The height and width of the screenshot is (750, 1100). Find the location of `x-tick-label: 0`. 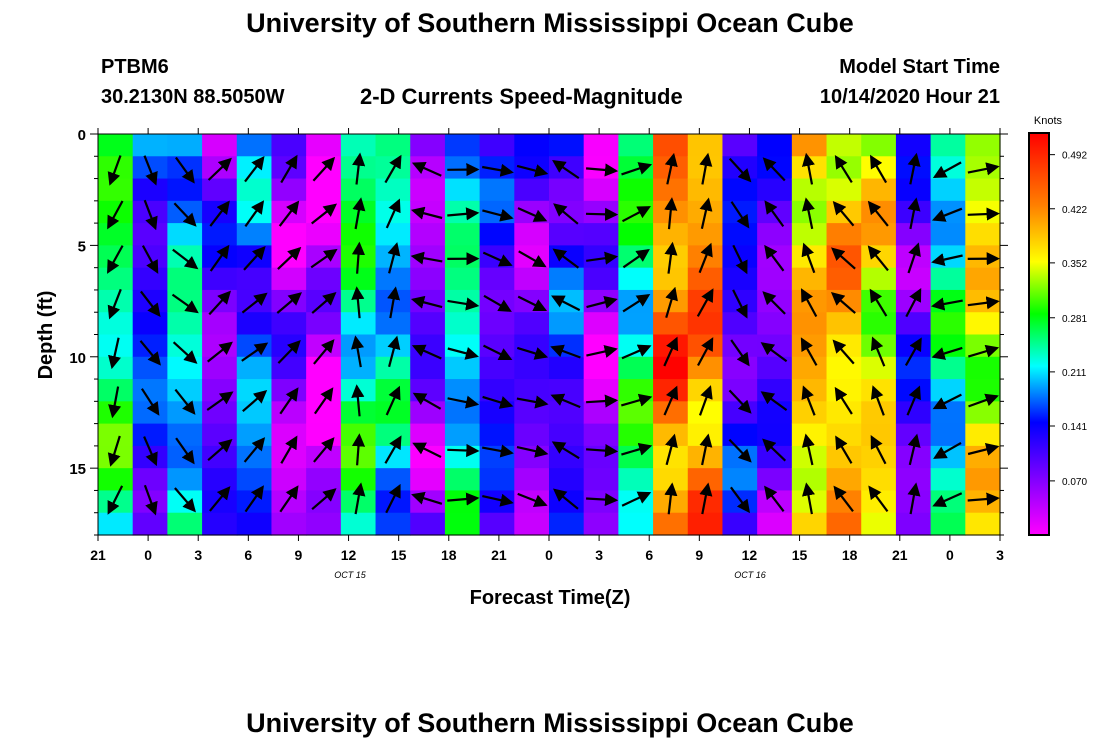

x-tick-label: 0 is located at coordinates (950, 555).